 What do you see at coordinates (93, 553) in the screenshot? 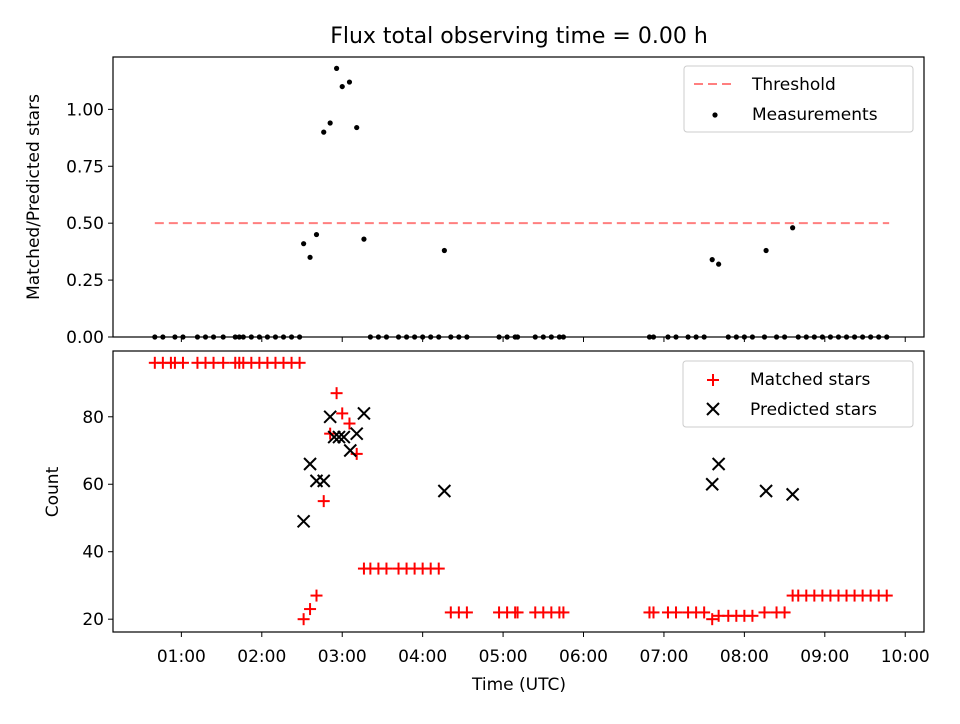
I see `bottom-y-tick-label: 40` at bounding box center [93, 553].